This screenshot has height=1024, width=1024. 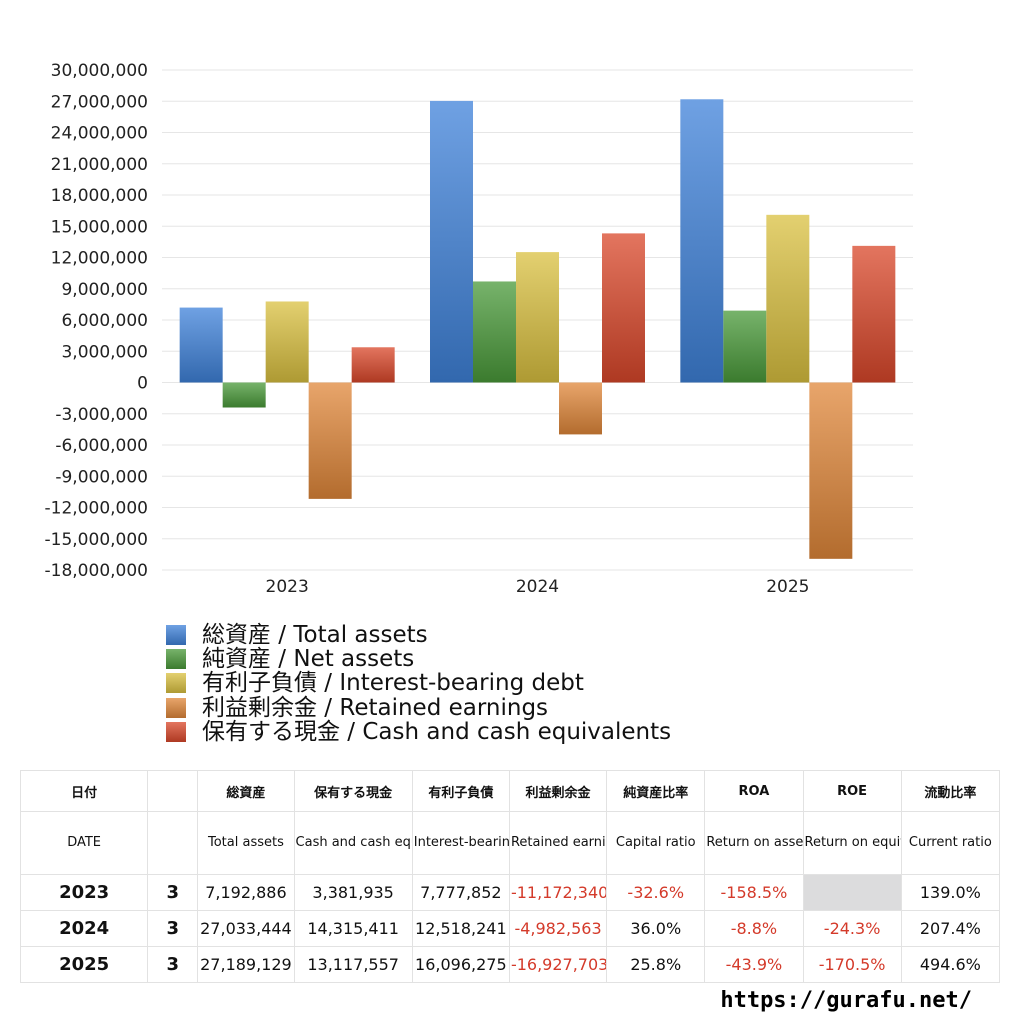 I want to click on header-current-ratio-jp: 流動比率, so click(x=950, y=791).